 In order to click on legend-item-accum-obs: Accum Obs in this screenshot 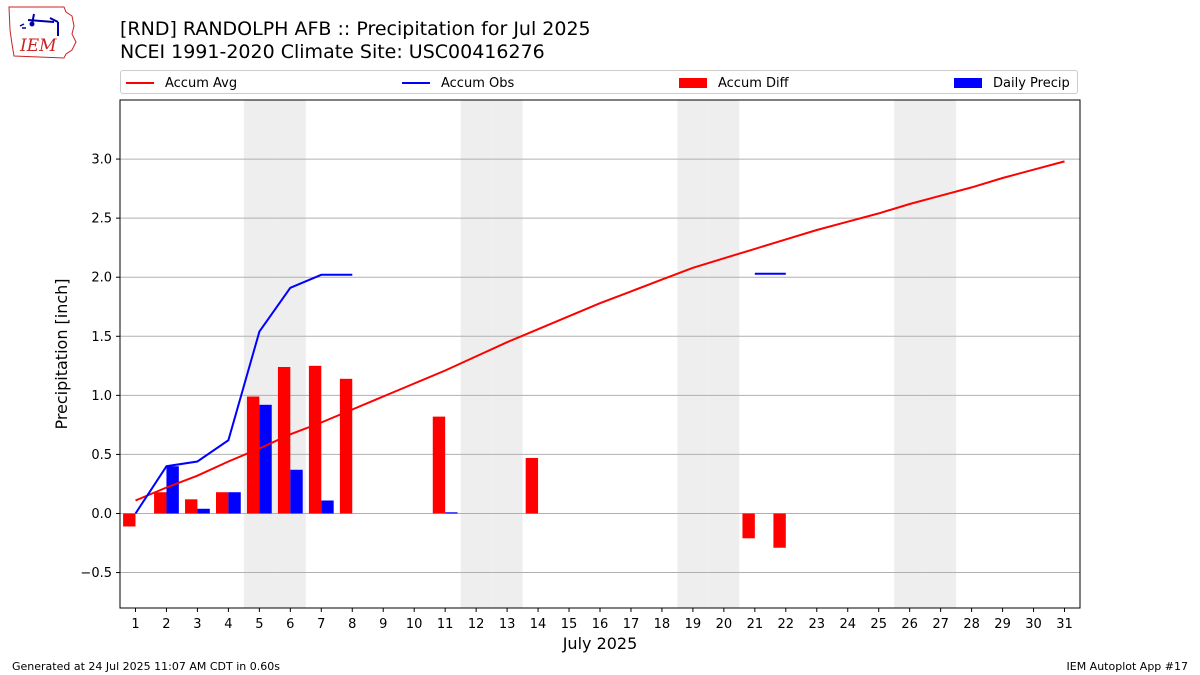, I will do `click(458, 83)`.